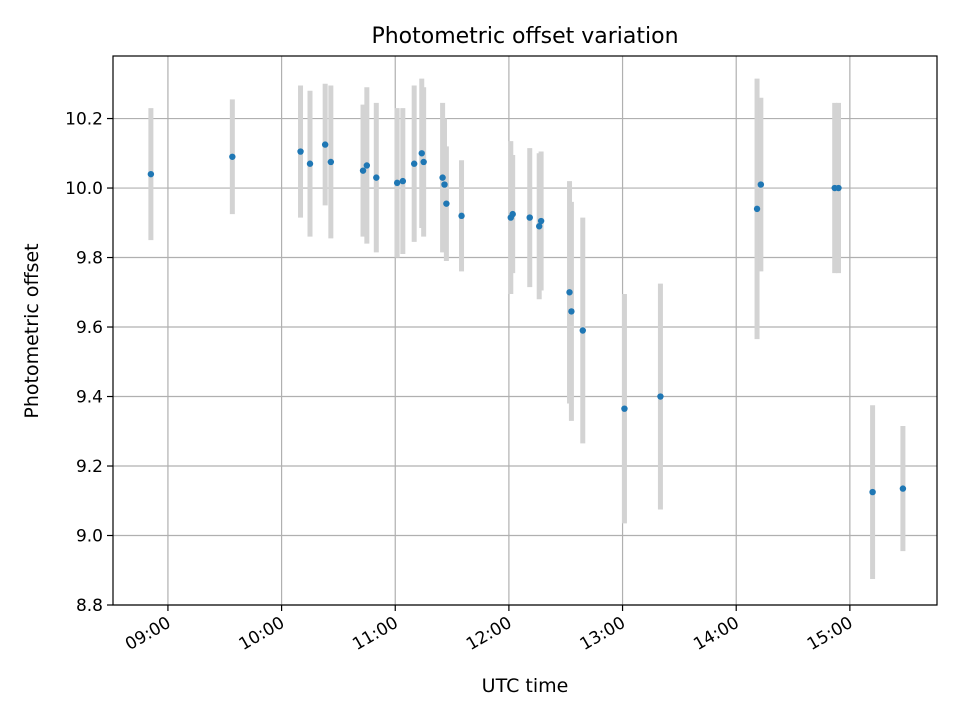 The image size is (960, 724). I want to click on y-tick-label: 10.2, so click(84, 120).